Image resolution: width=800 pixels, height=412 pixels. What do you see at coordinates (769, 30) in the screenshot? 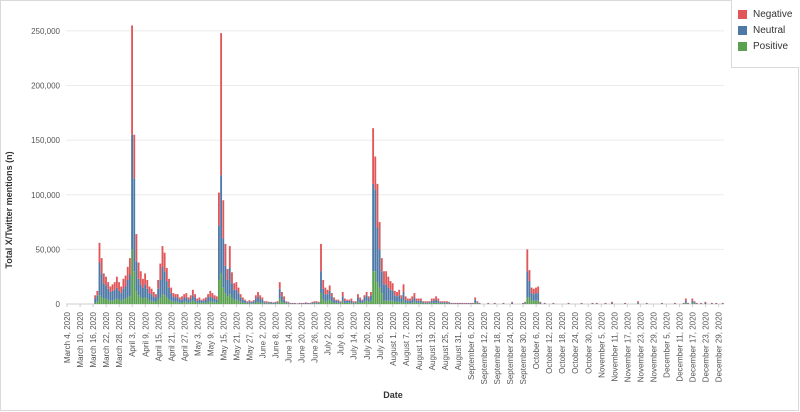
I see `legend-label: Neutral` at bounding box center [769, 30].